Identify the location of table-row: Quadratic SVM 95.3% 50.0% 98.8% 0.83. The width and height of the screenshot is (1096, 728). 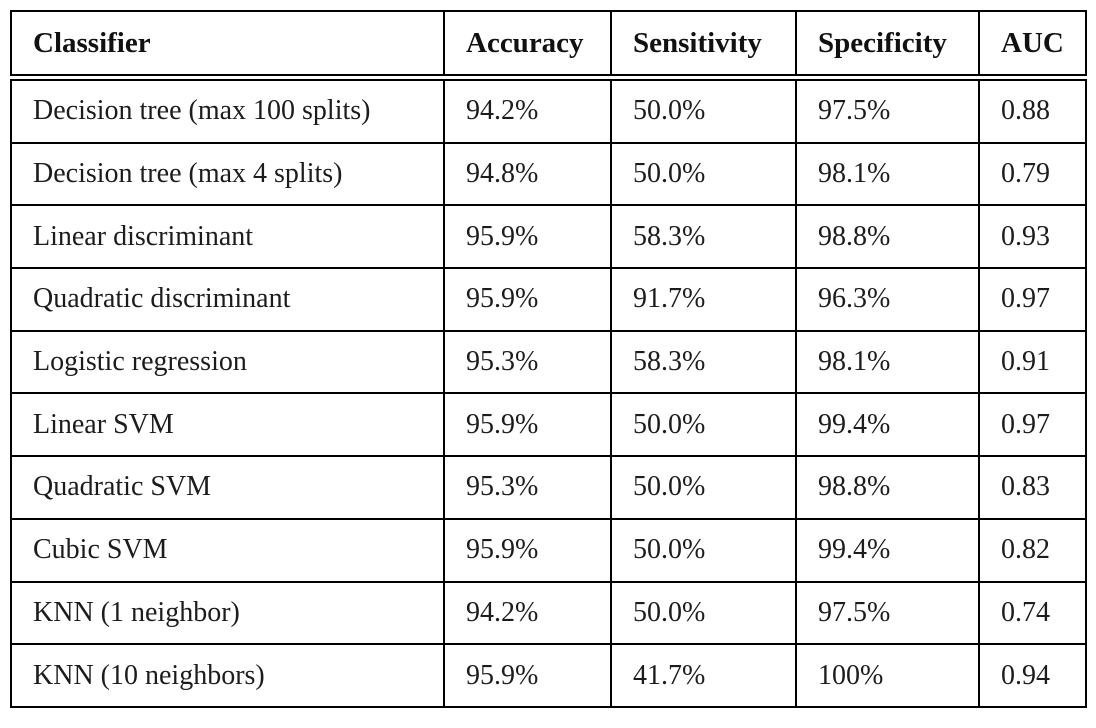
(548, 487).